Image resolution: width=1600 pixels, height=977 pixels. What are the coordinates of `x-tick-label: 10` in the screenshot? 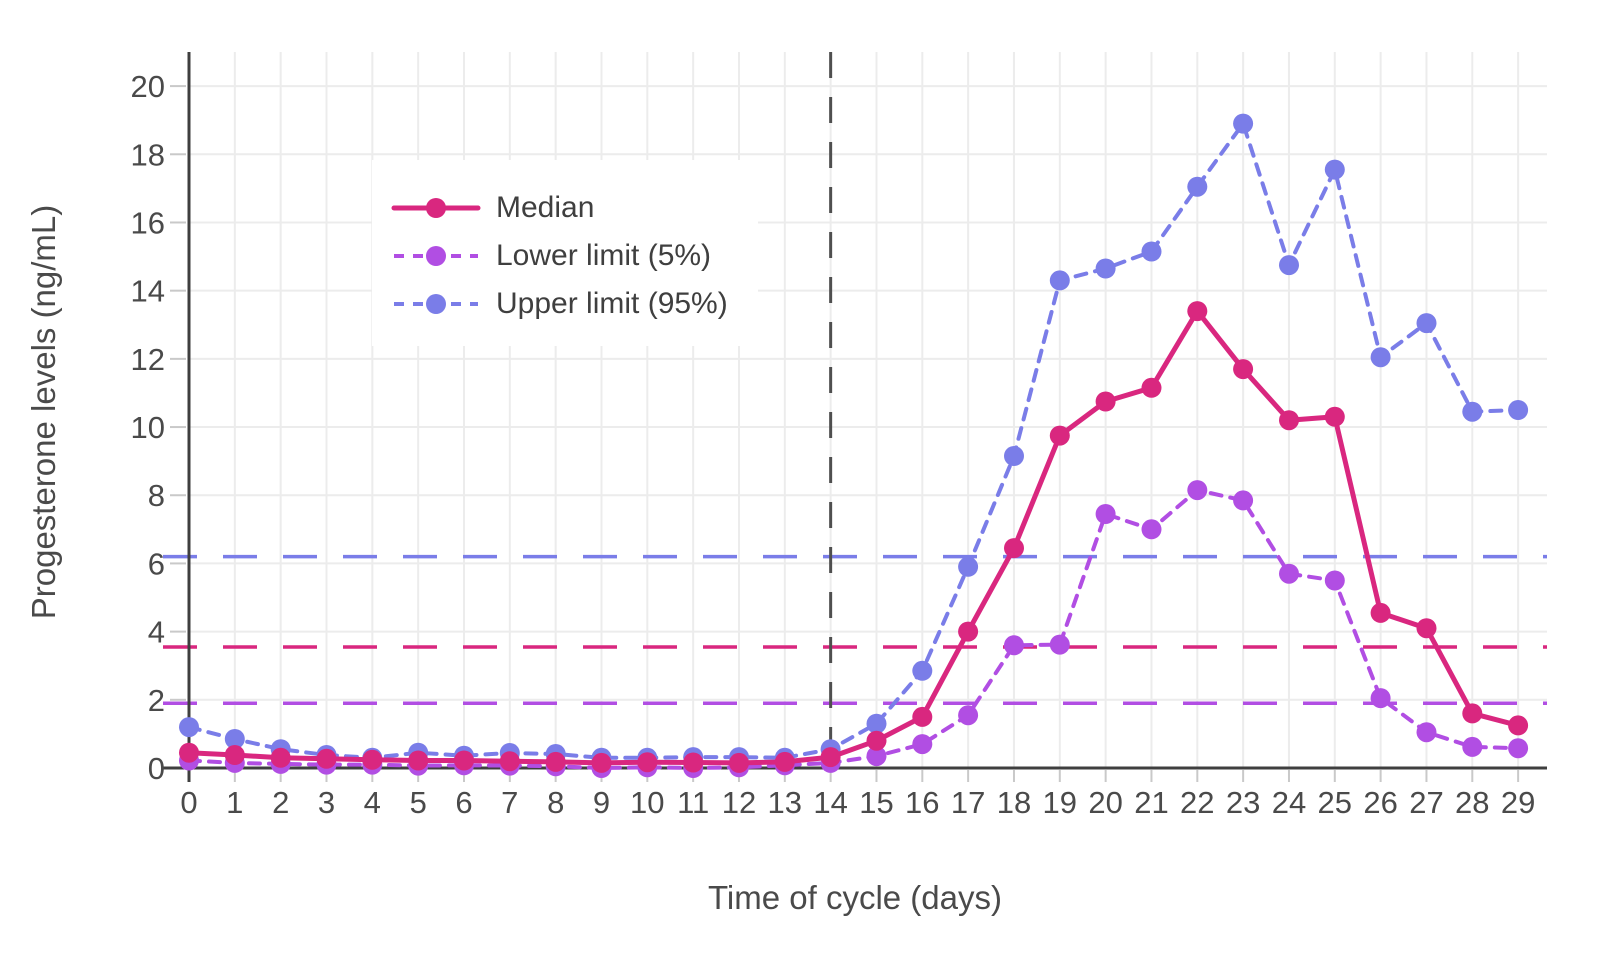 It's located at (647, 802).